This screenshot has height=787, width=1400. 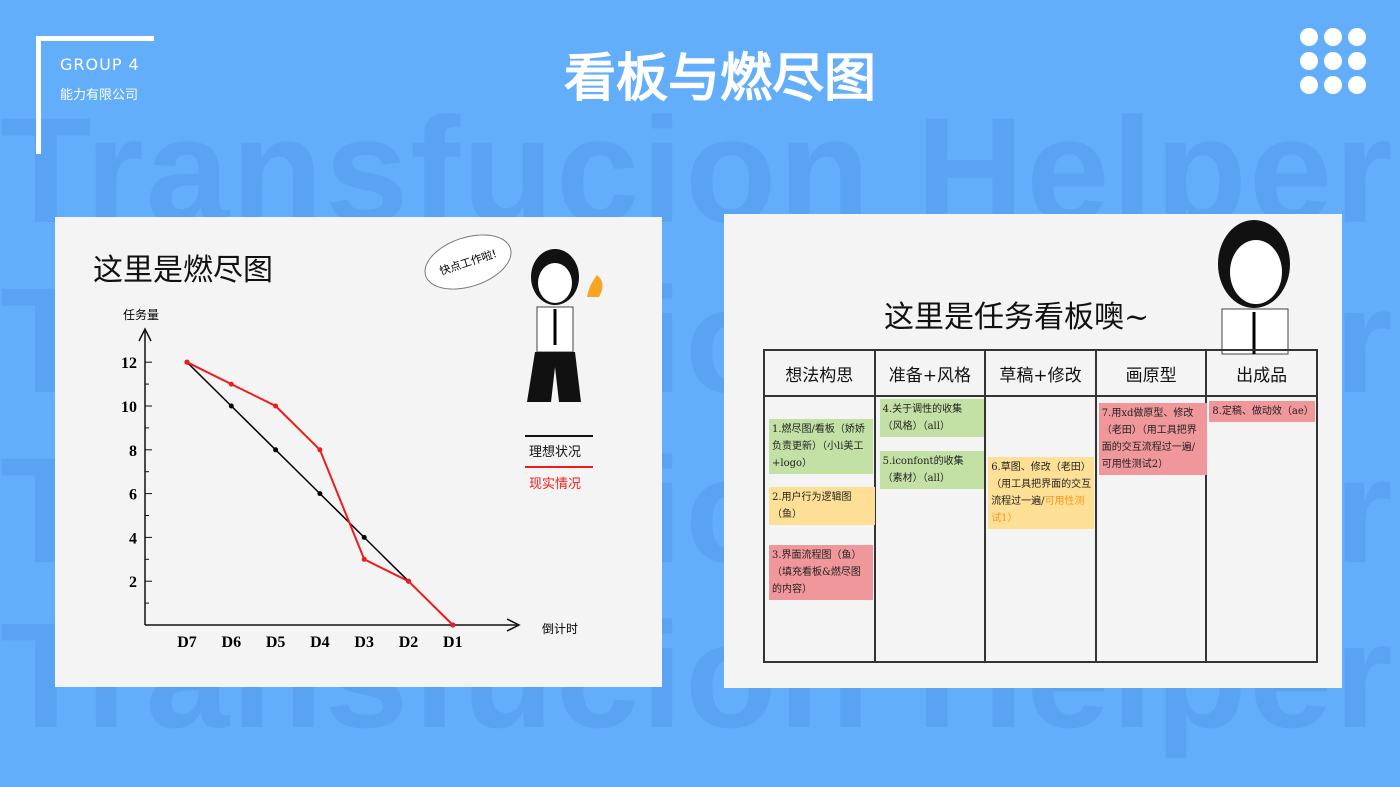 What do you see at coordinates (1040, 374) in the screenshot?
I see `kanban-column-title: 草稿+修改` at bounding box center [1040, 374].